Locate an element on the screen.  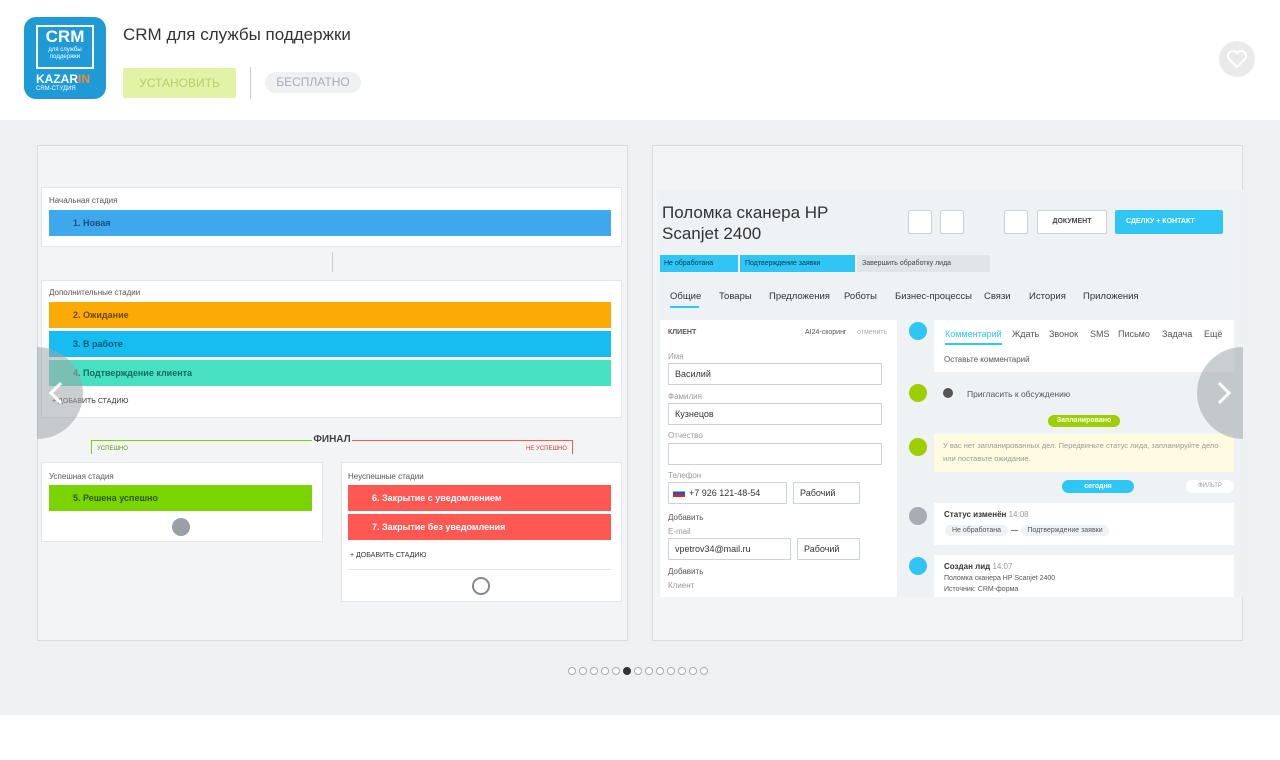
timeline-tab: Комментарий is located at coordinates (973, 334).